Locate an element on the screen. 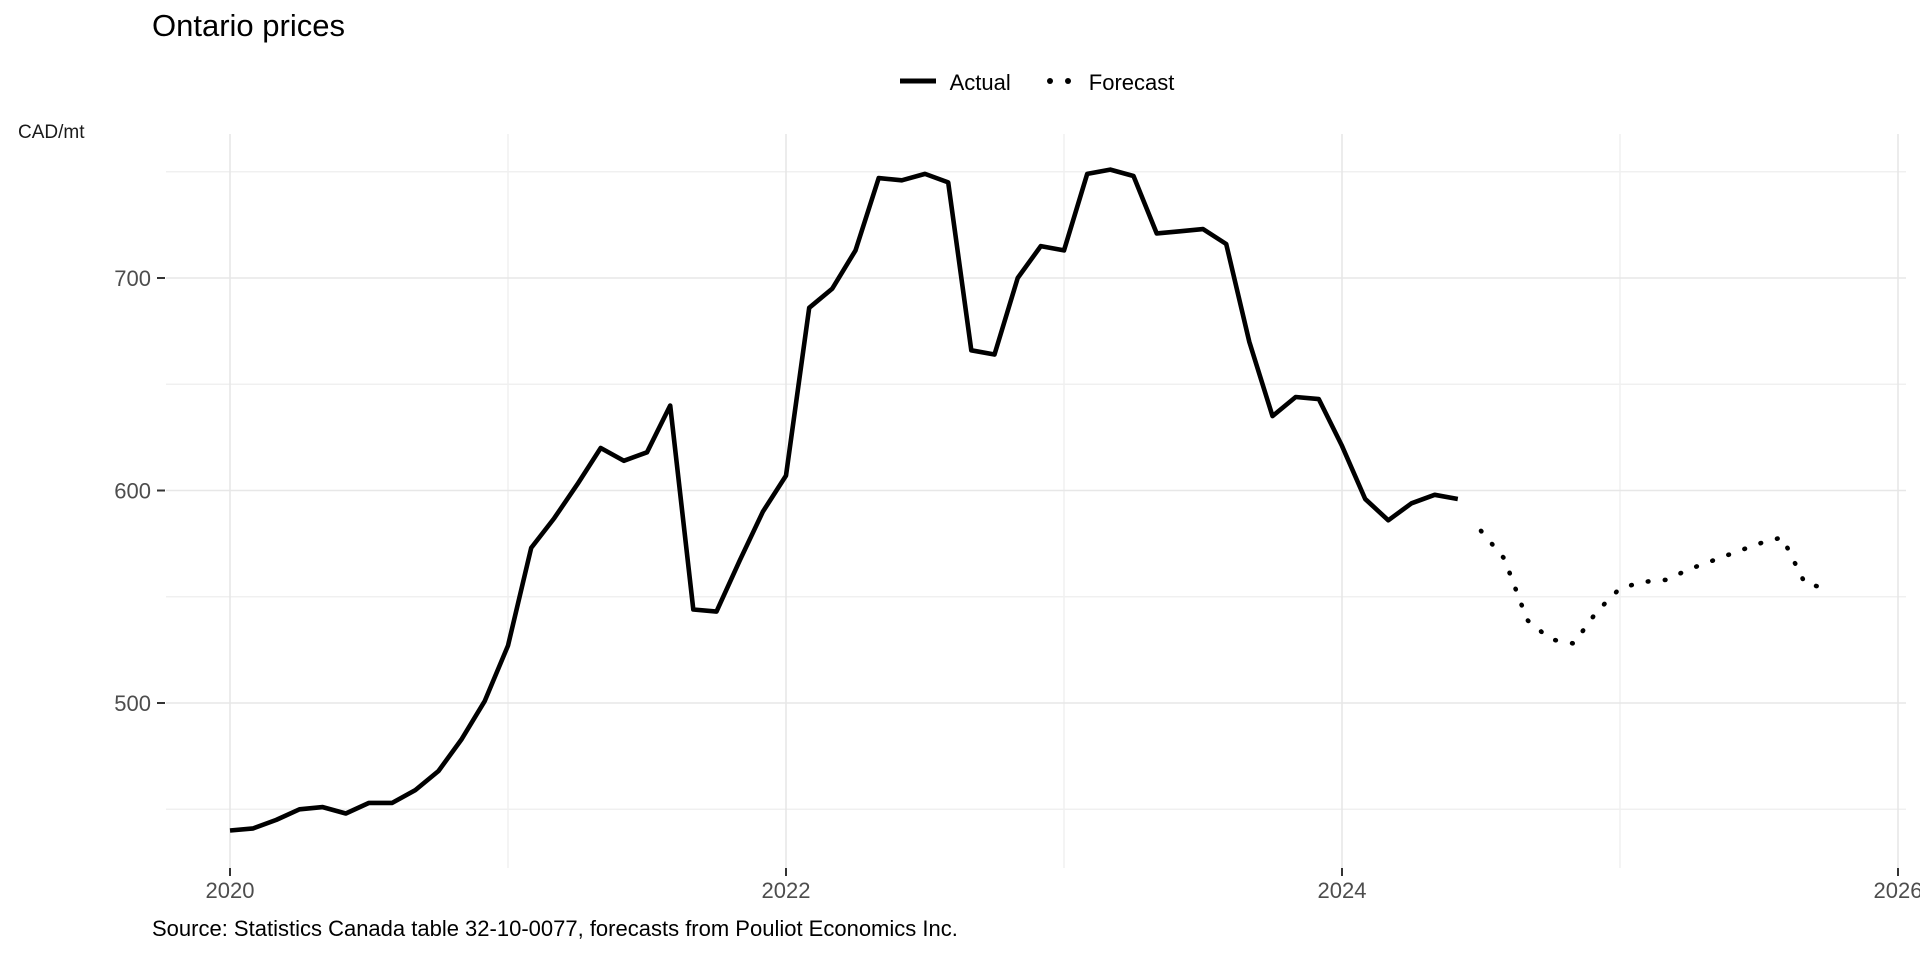 This screenshot has width=1920, height=960. x-axis-tick-label: 2020 is located at coordinates (230, 890).